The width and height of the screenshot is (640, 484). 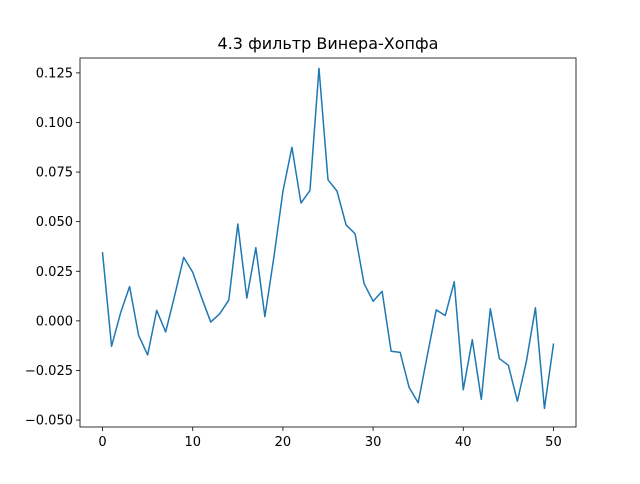 I want to click on y-tick-label: −0.025, so click(x=49, y=371).